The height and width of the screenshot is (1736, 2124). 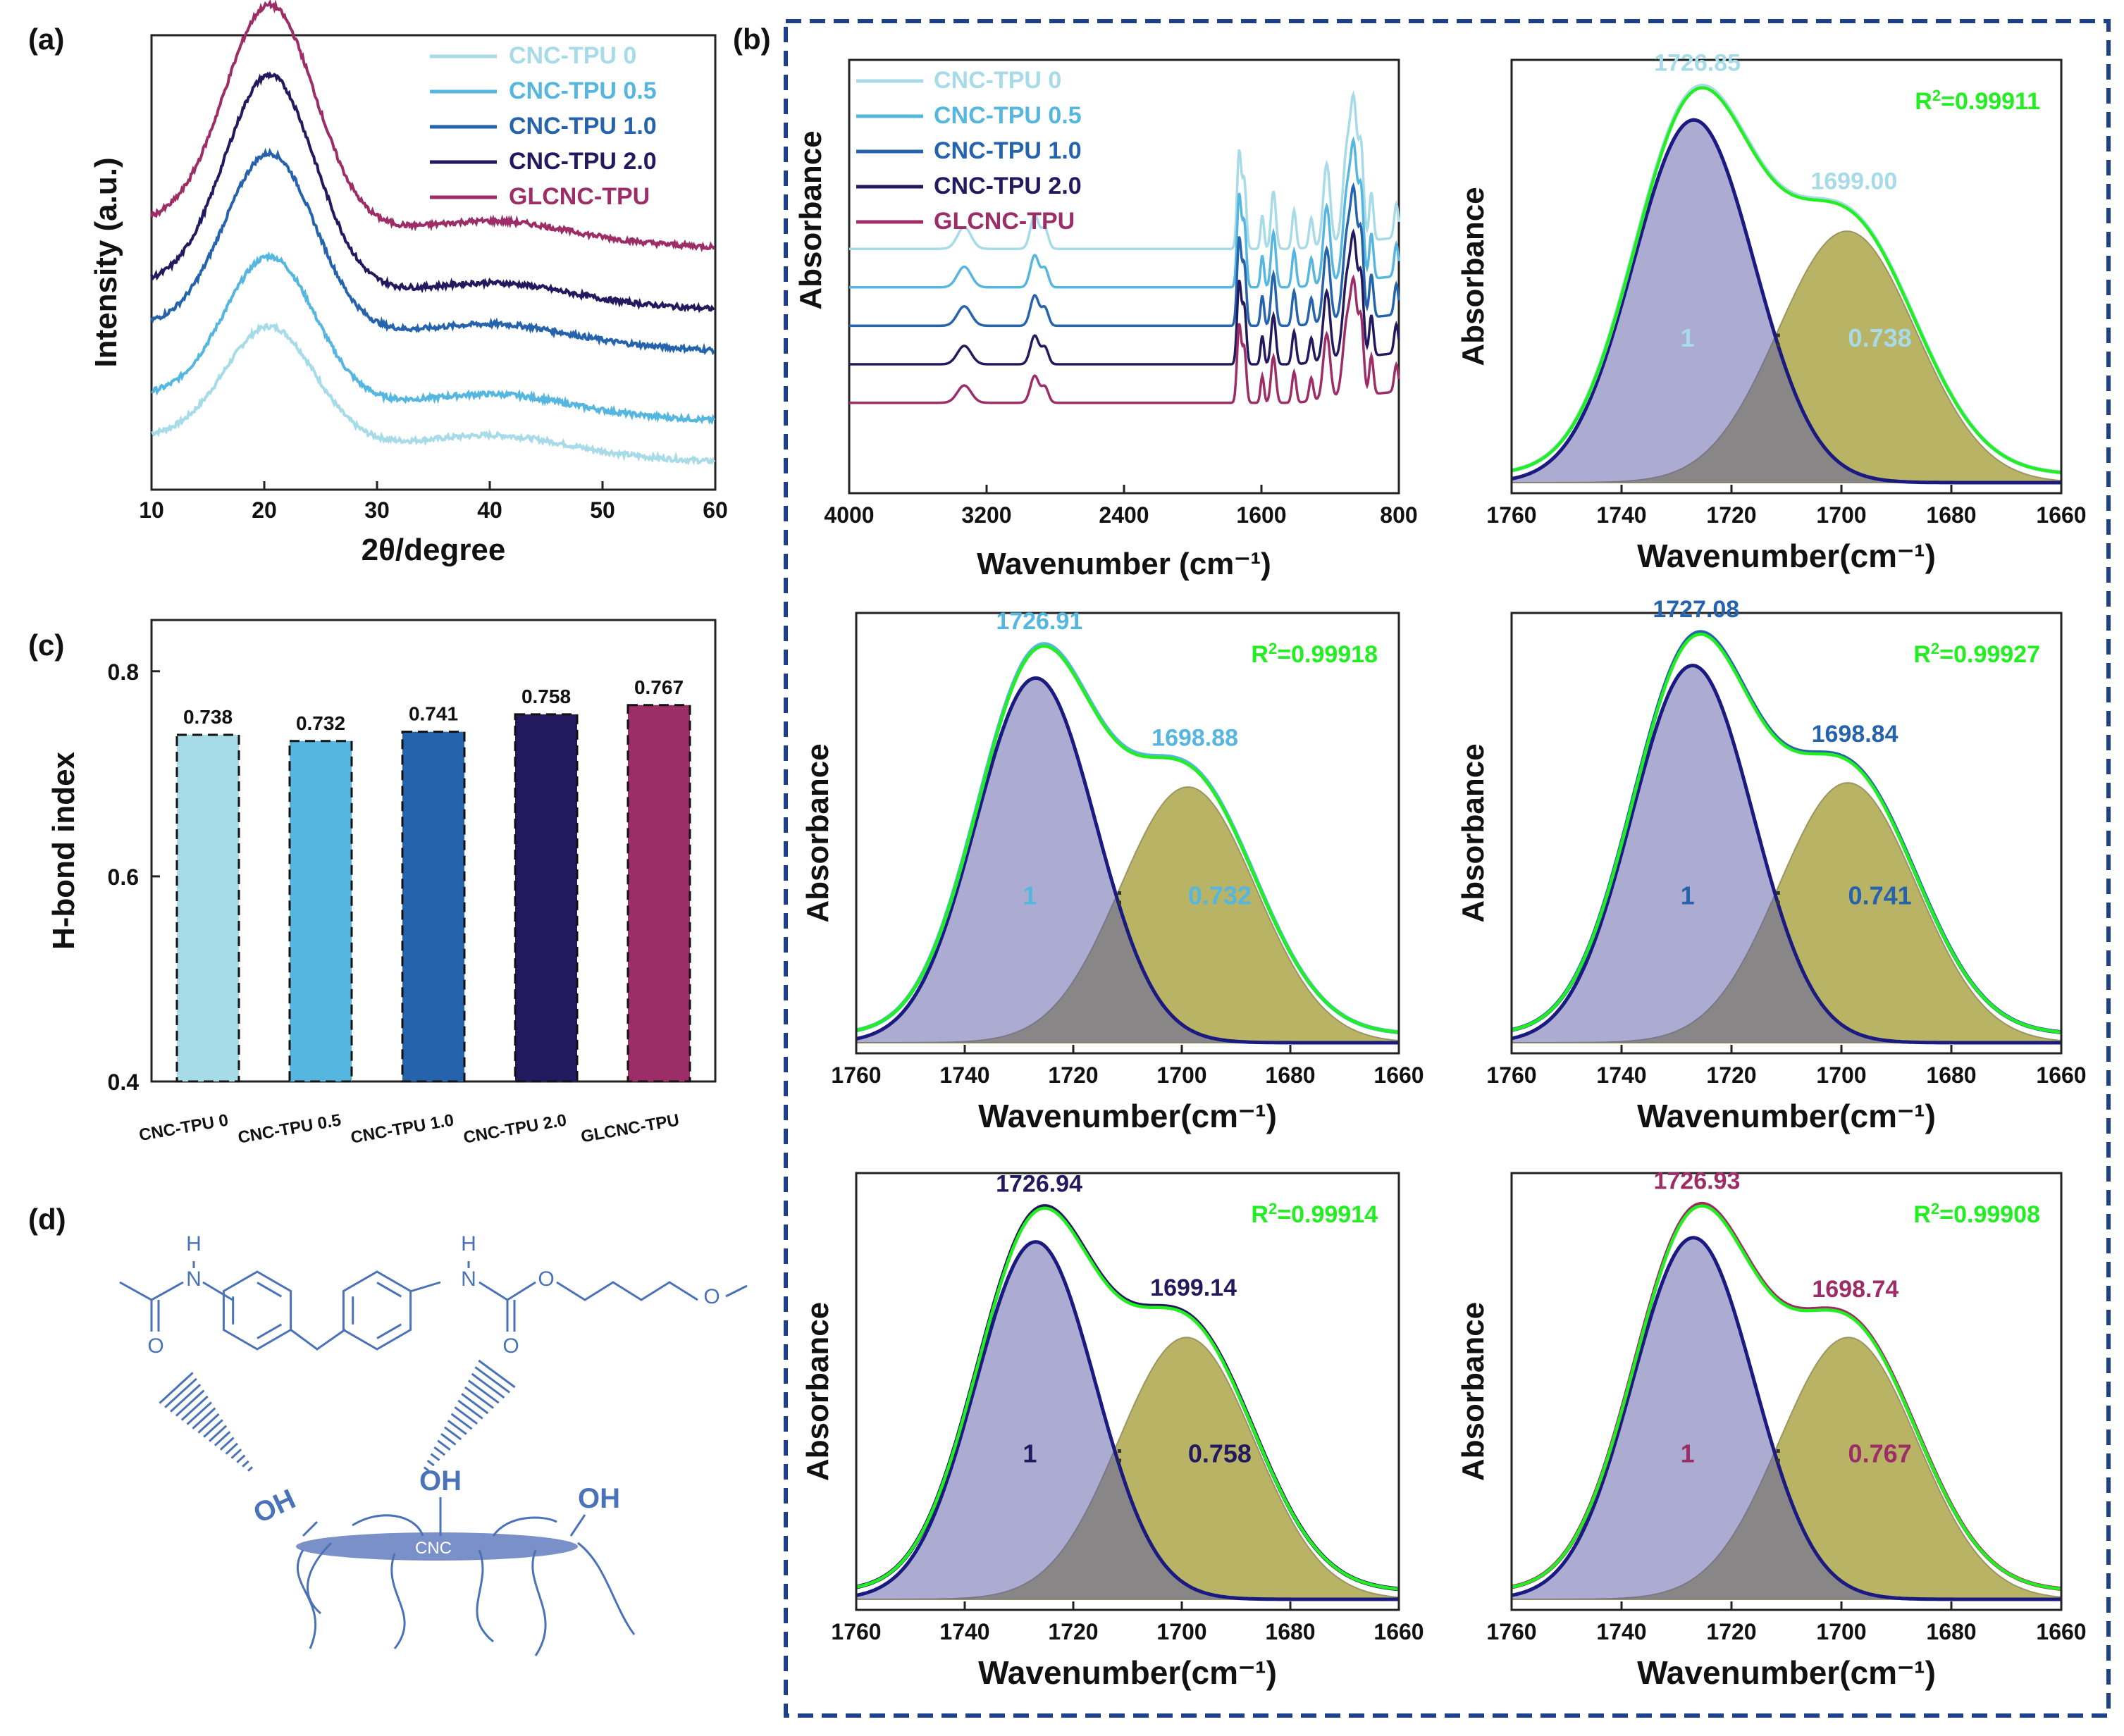 I want to click on deconv-peak1-label: 1726.93, so click(x=1696, y=1181).